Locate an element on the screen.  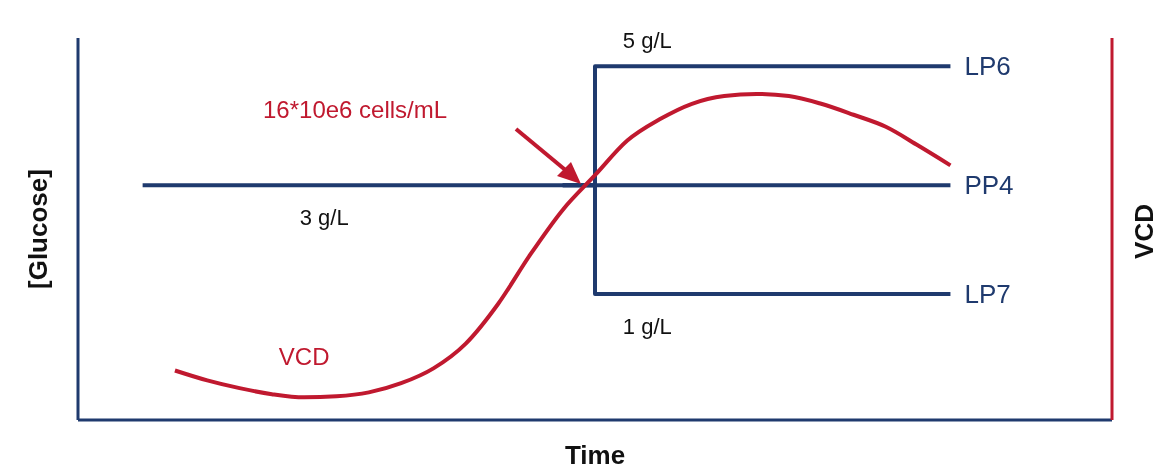
y2-axis-title: VCD is located at coordinates (1144, 231).